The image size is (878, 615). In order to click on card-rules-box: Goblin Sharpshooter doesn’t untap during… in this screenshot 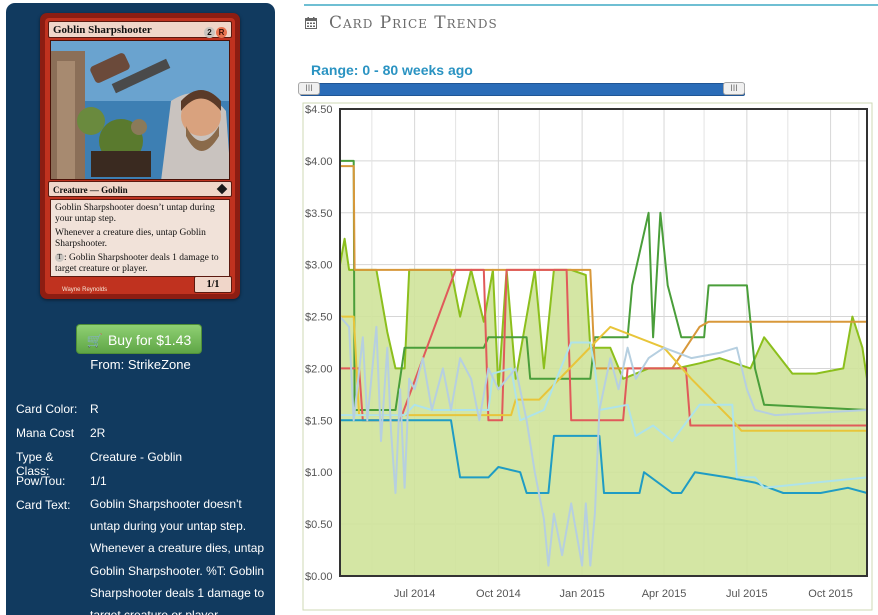, I will do `click(140, 238)`.